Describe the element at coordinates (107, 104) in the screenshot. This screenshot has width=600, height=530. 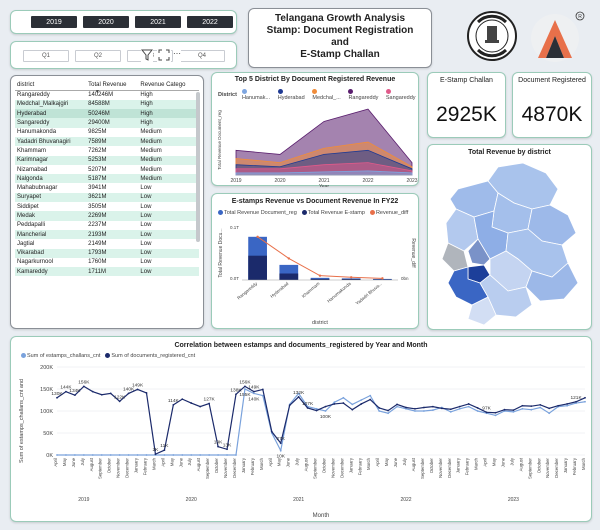
I see `table-row: Medchal_Malkajgiri 84588M High` at that location.